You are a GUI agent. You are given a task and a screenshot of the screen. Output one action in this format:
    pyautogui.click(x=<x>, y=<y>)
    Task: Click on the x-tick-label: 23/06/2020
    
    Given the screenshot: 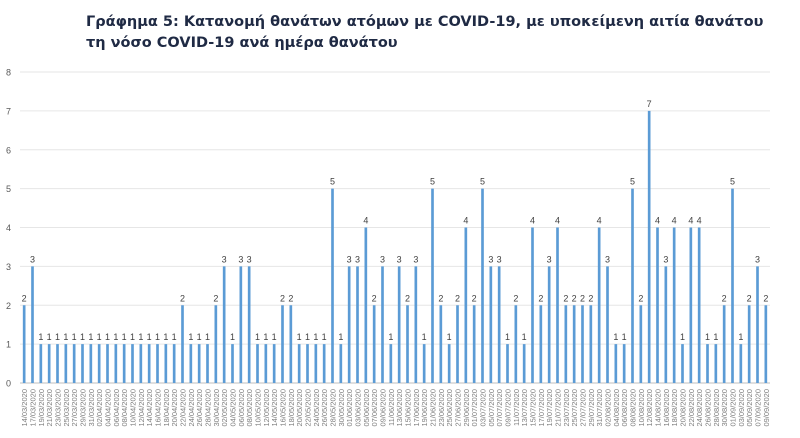 What is the action you would take?
    pyautogui.click(x=441, y=408)
    